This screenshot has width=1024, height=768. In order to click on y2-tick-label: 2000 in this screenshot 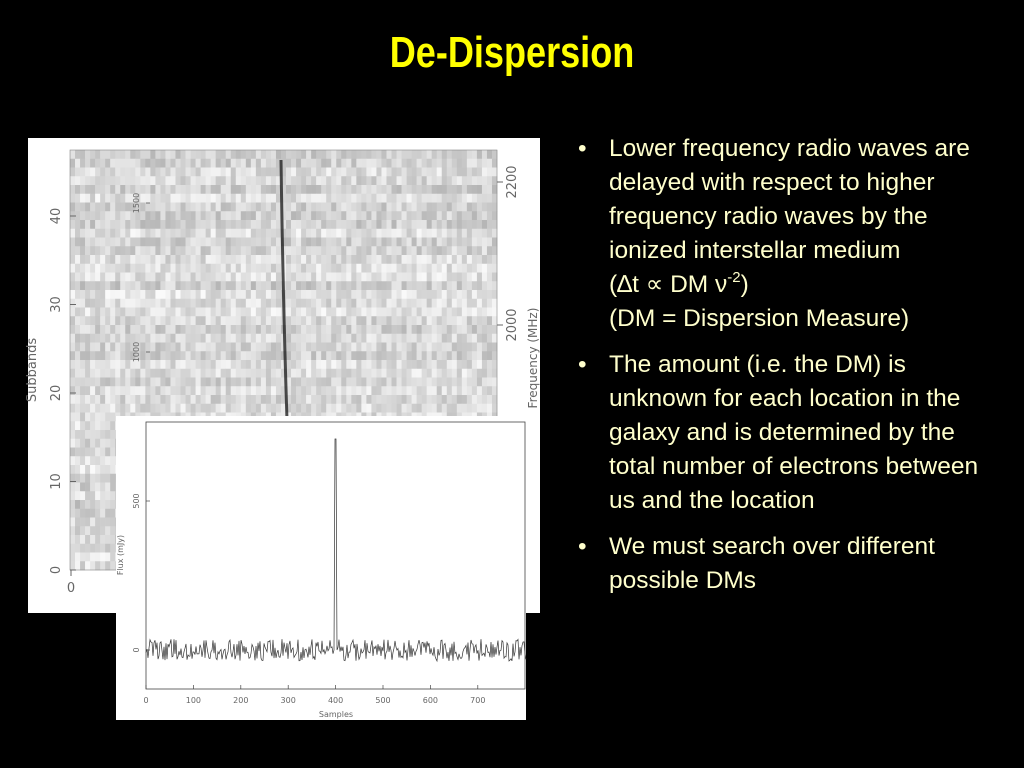, I will do `click(512, 324)`.